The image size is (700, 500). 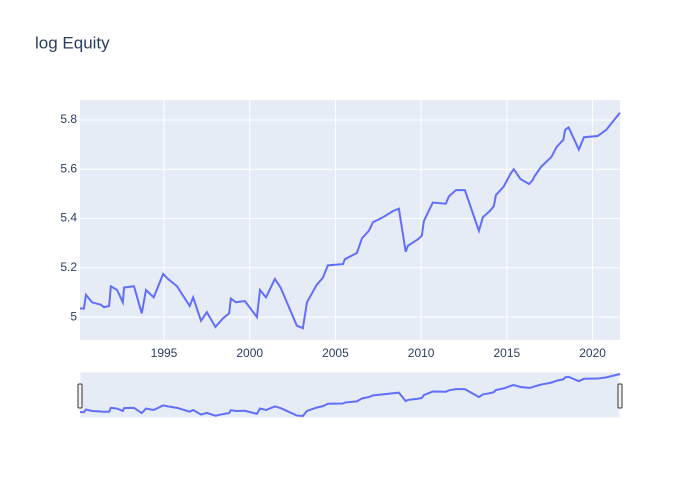 What do you see at coordinates (507, 353) in the screenshot?
I see `x-tick-label: 2015` at bounding box center [507, 353].